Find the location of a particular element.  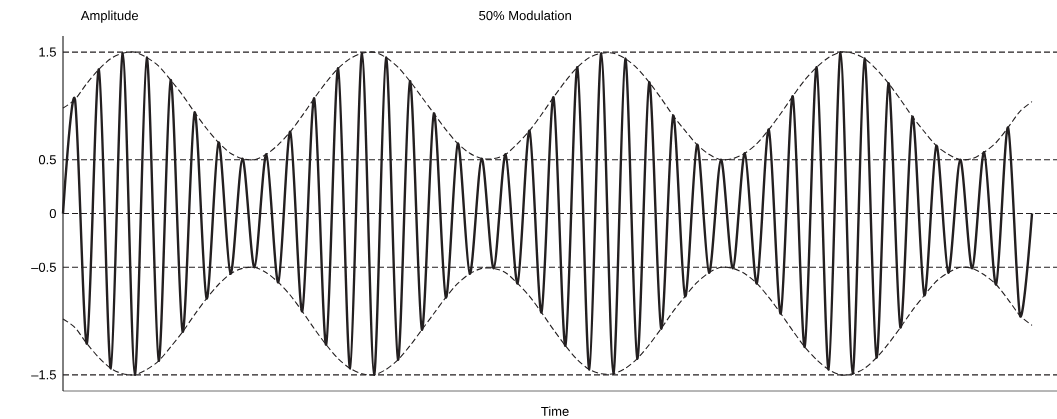

x-axis-title: Time is located at coordinates (555, 411).